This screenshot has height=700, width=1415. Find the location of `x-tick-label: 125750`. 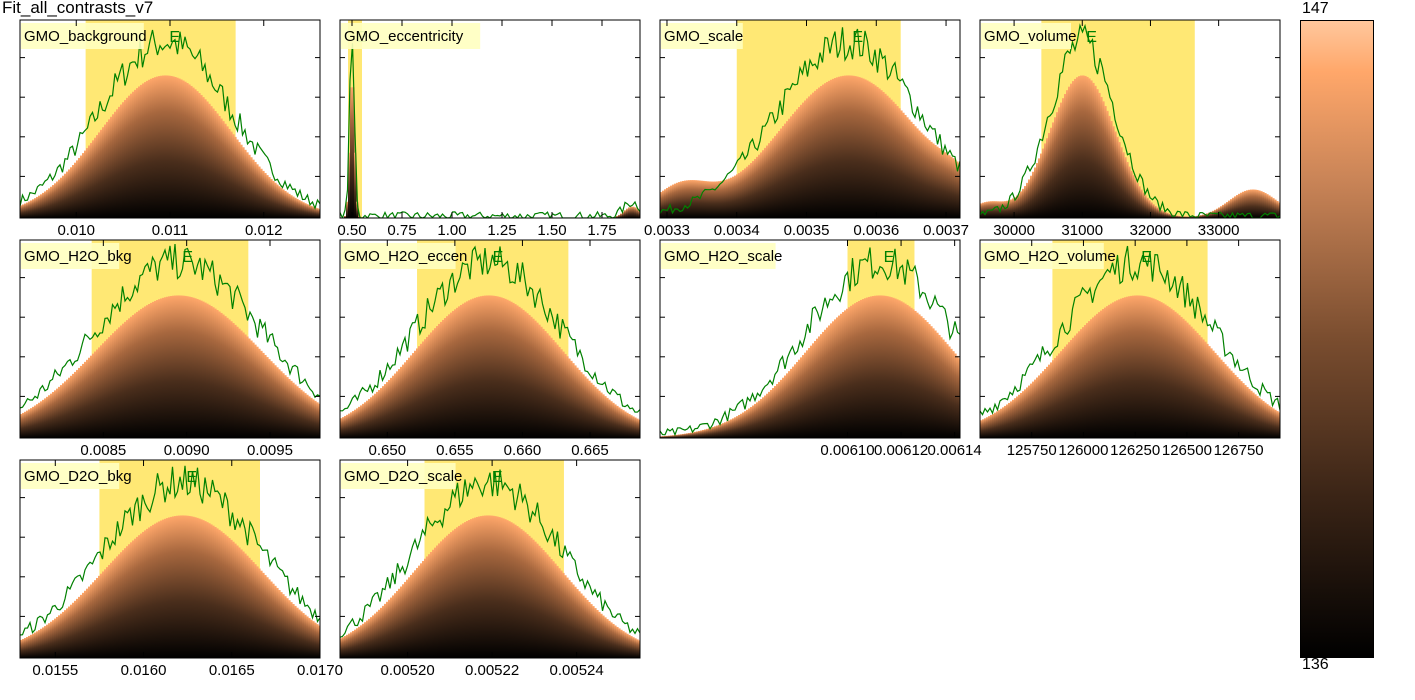

x-tick-label: 125750 is located at coordinates (1032, 450).